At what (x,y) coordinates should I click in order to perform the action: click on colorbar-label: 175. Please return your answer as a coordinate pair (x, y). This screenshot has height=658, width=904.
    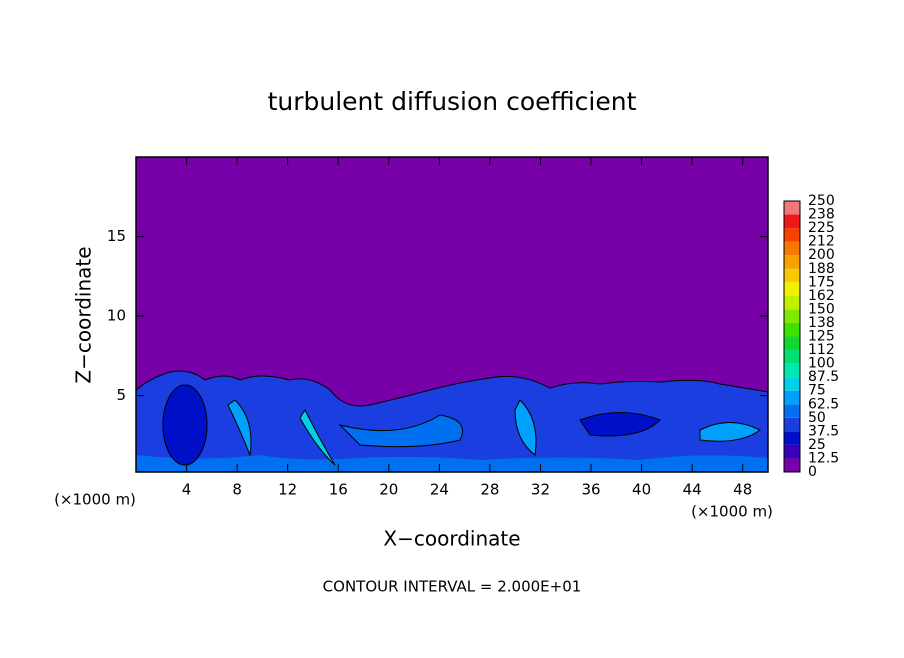
    Looking at the image, I should click on (821, 282).